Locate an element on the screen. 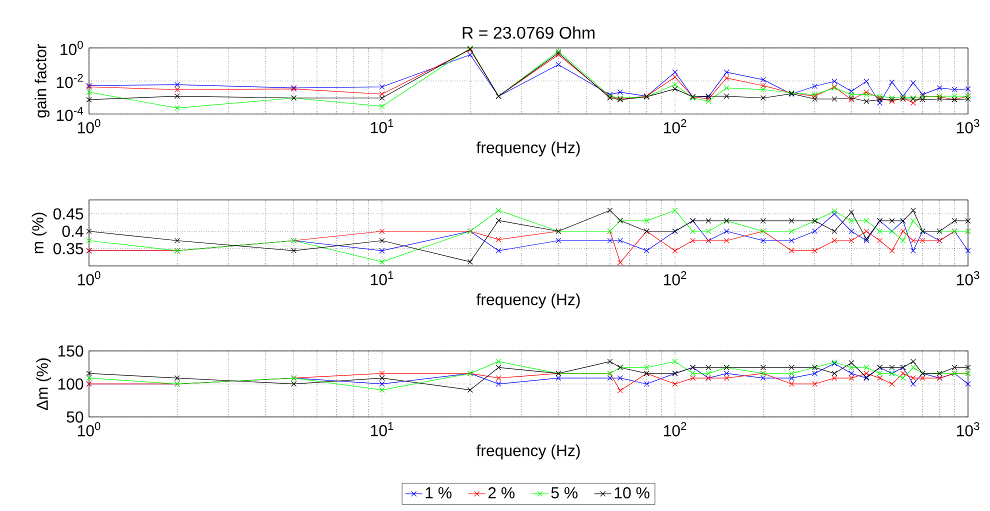 This screenshot has width=990, height=511. y-tick-label: 0.4 is located at coordinates (73, 231).